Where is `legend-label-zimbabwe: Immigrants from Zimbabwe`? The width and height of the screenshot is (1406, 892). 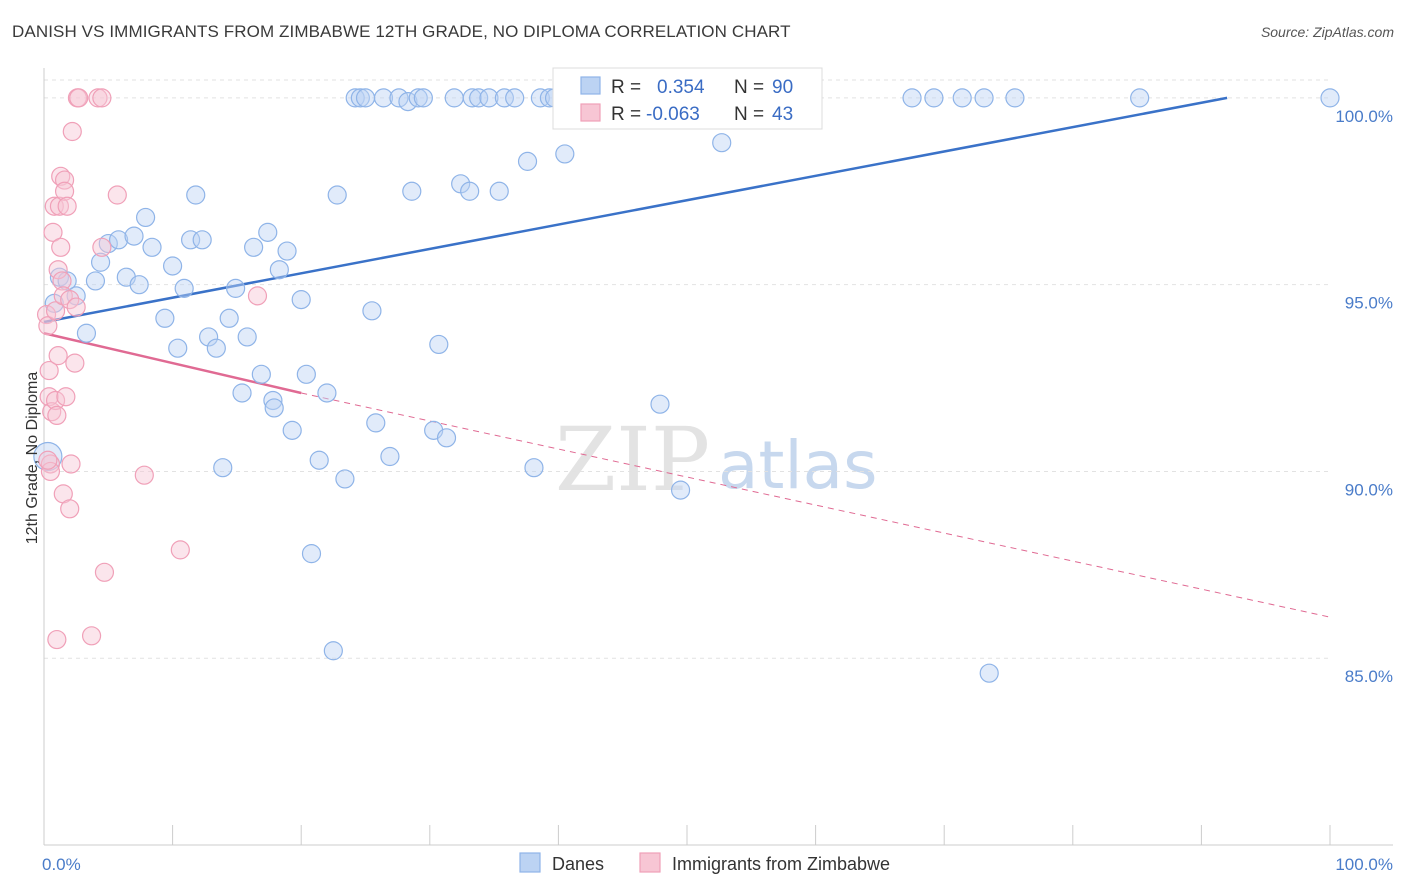
legend-label-zimbabwe: Immigrants from Zimbabwe is located at coordinates (781, 864).